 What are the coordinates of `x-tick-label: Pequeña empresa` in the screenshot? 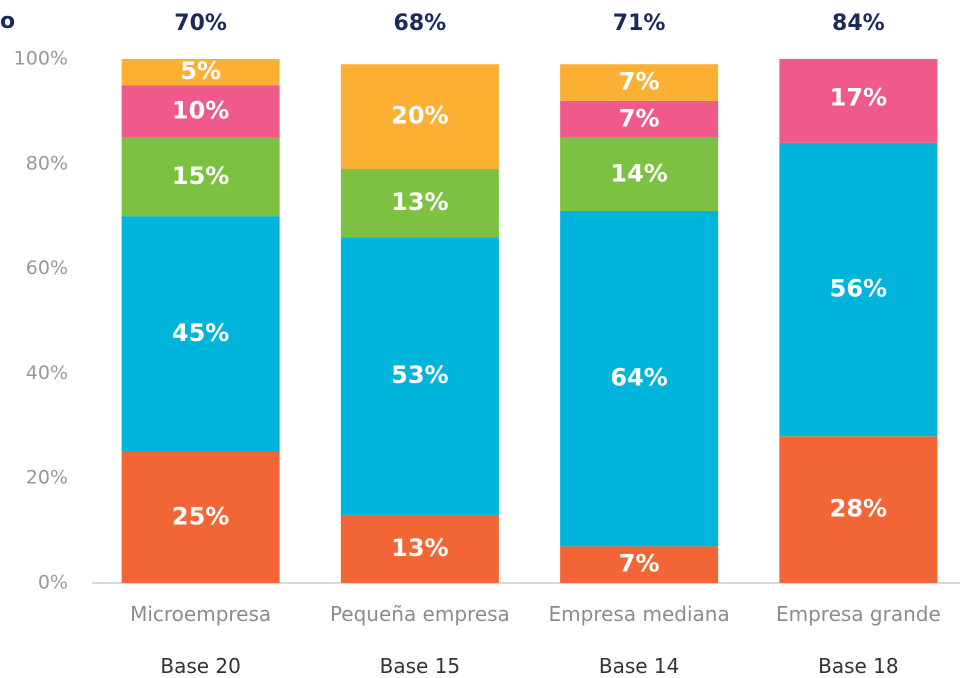 It's located at (419, 614).